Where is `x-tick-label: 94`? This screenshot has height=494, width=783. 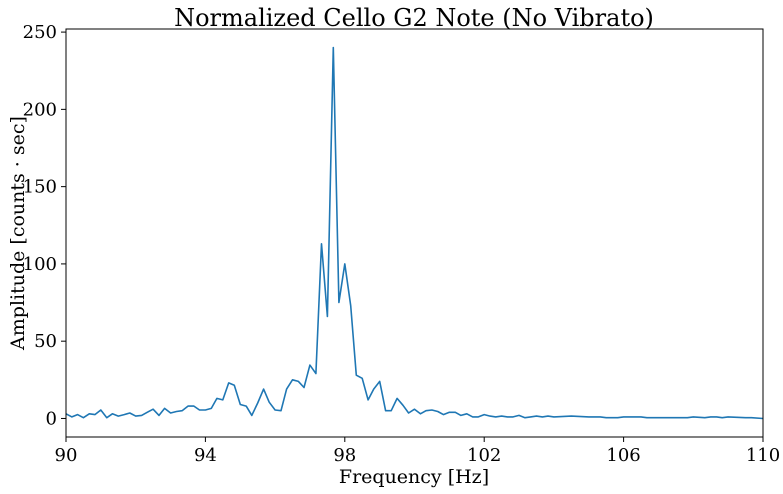 x-tick-label: 94 is located at coordinates (205, 455).